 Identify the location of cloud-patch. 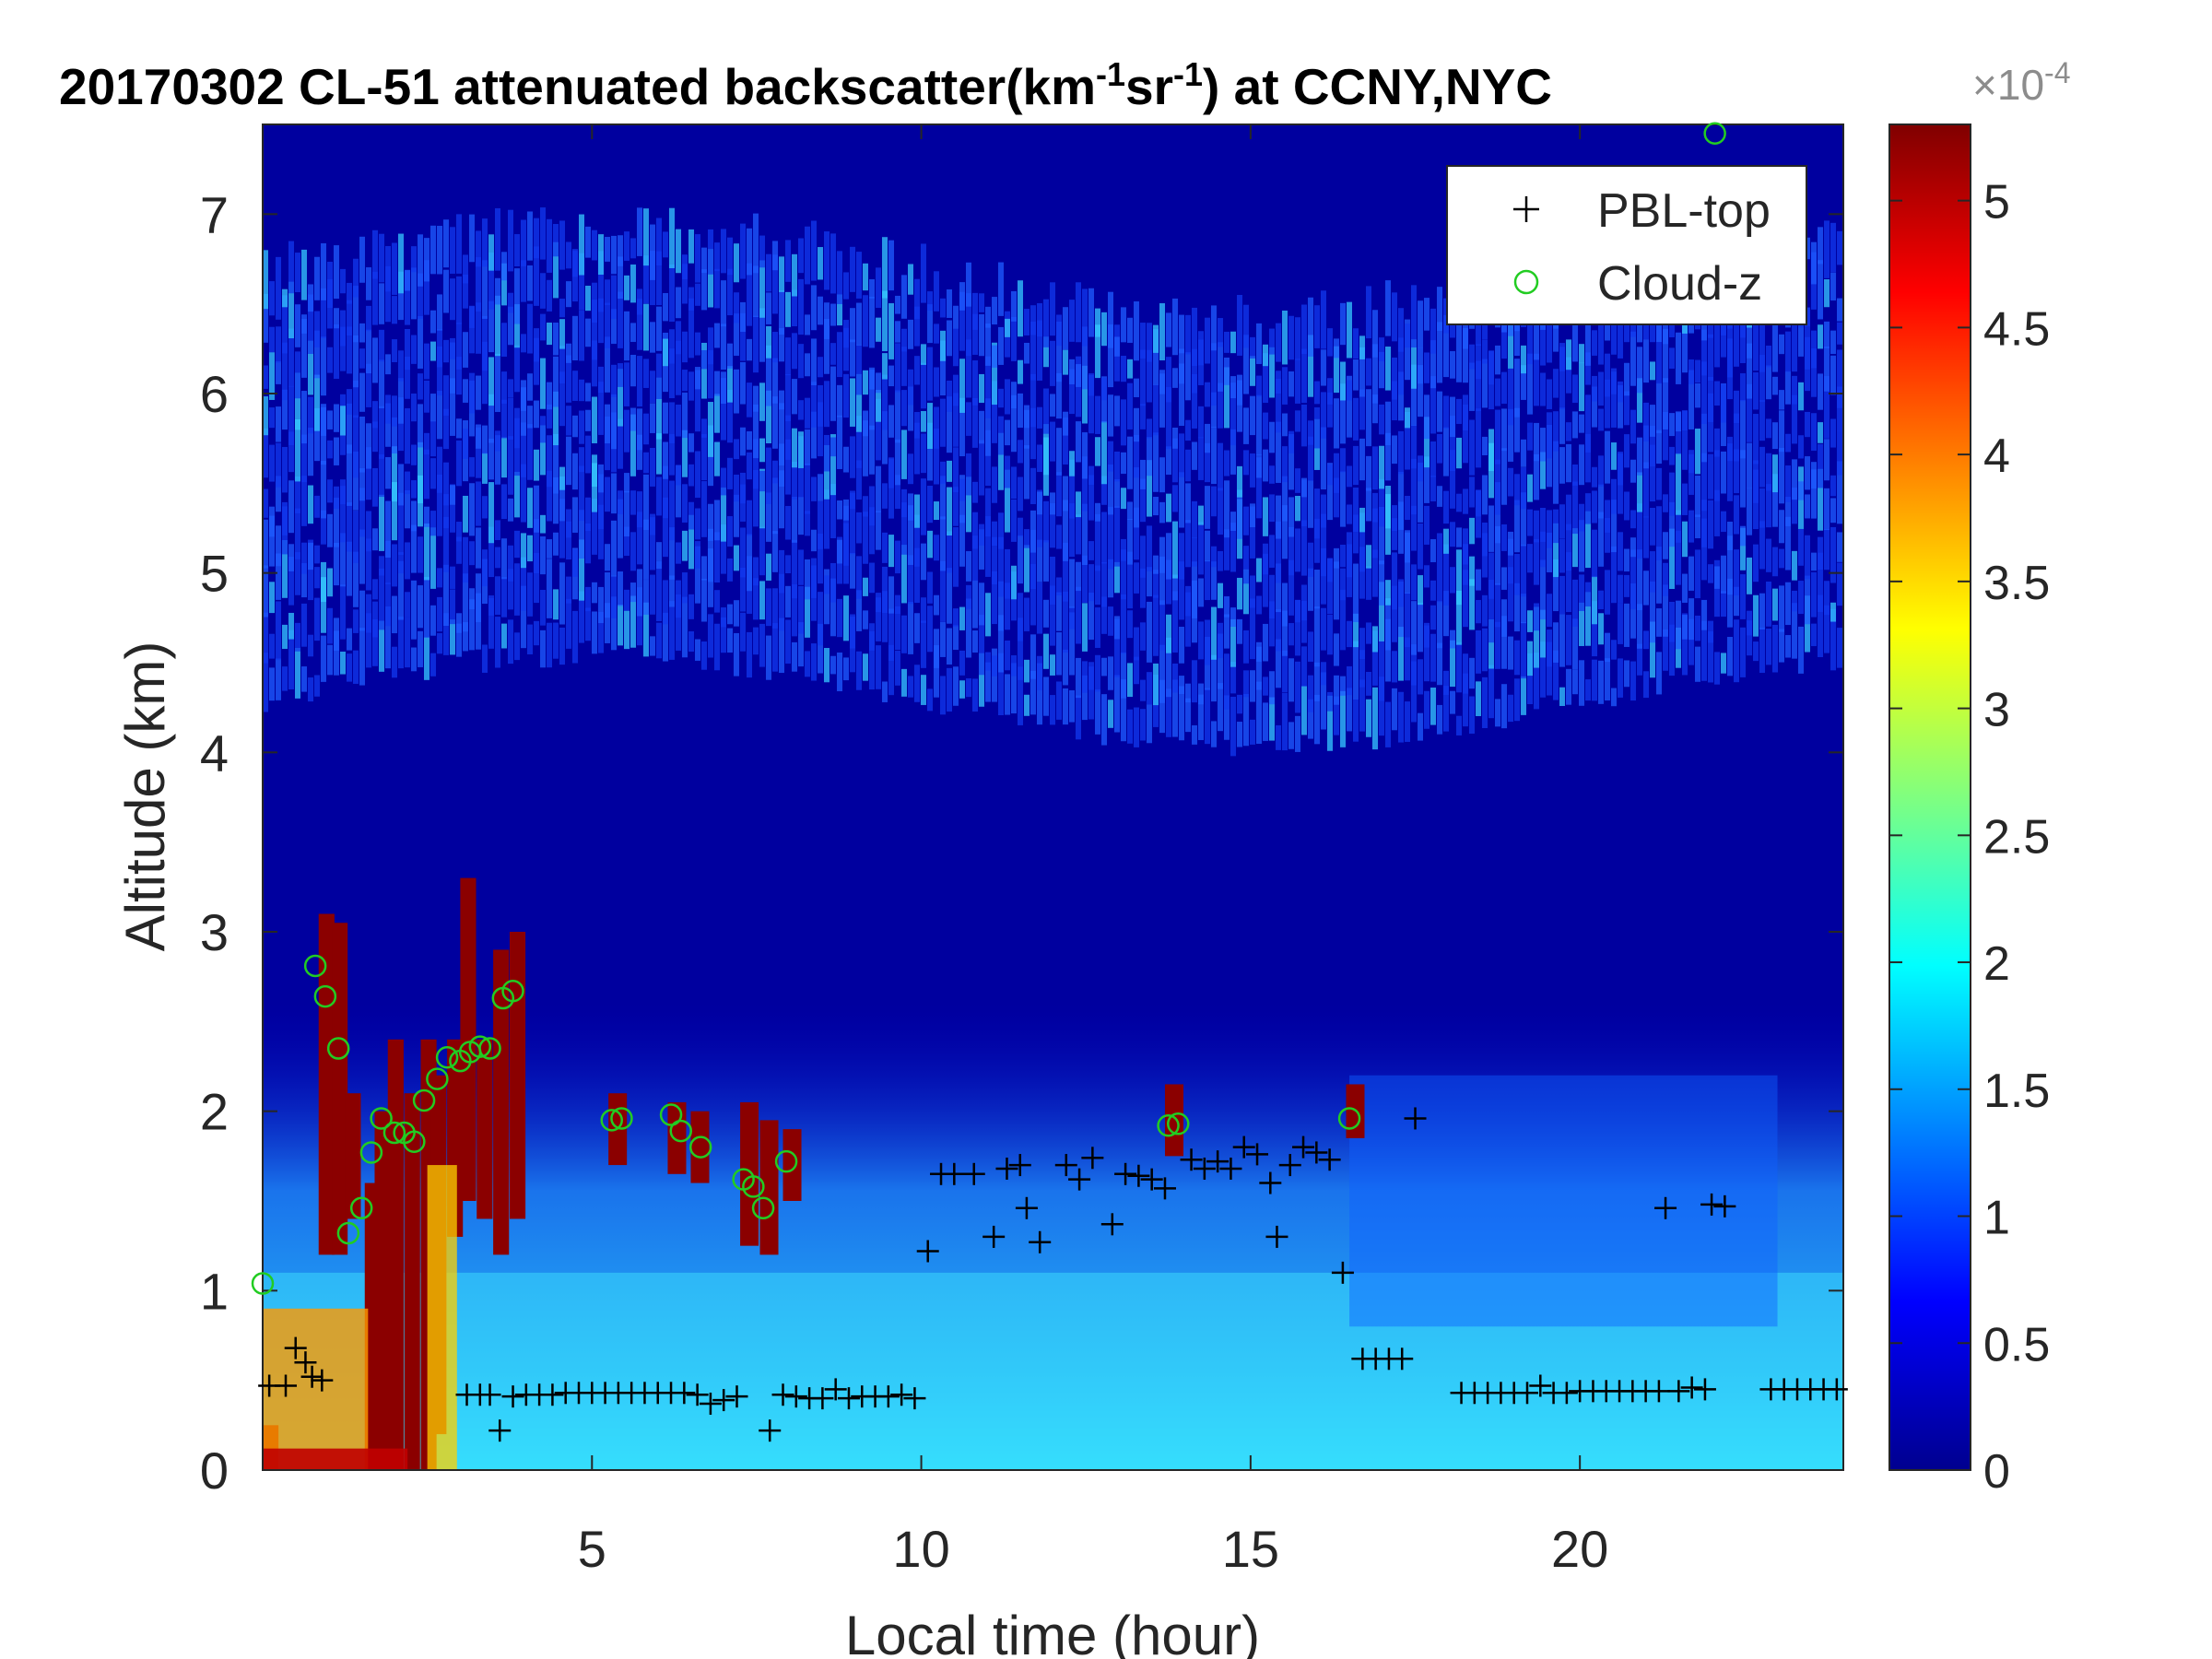
(700, 1147).